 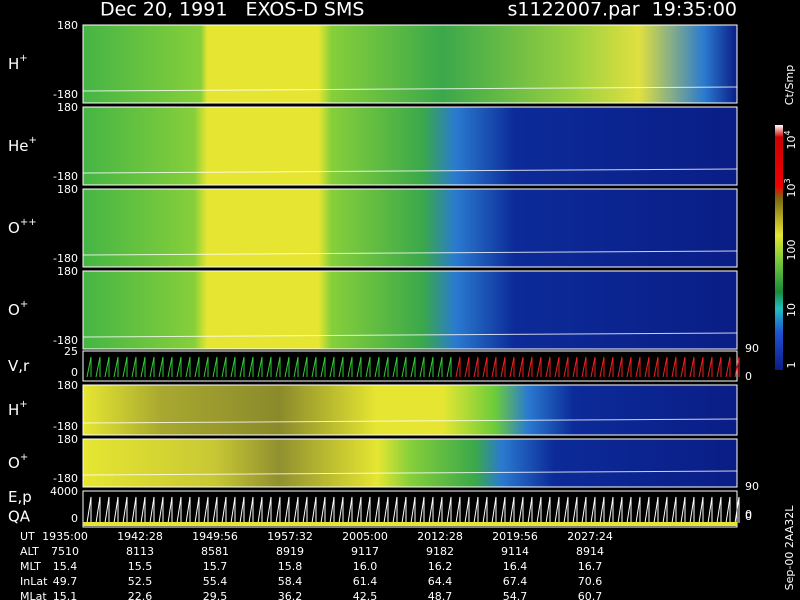 I want to click on table-row-label: MLT, so click(x=30, y=566).